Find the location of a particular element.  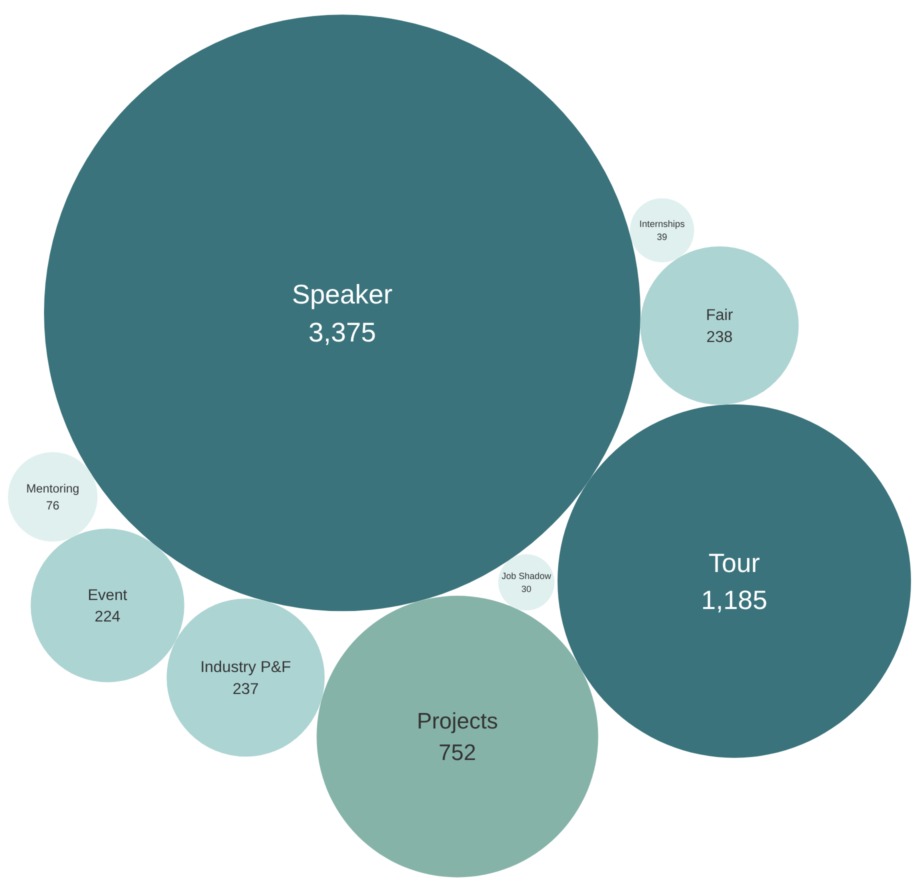

data-label: 224 is located at coordinates (107, 617).